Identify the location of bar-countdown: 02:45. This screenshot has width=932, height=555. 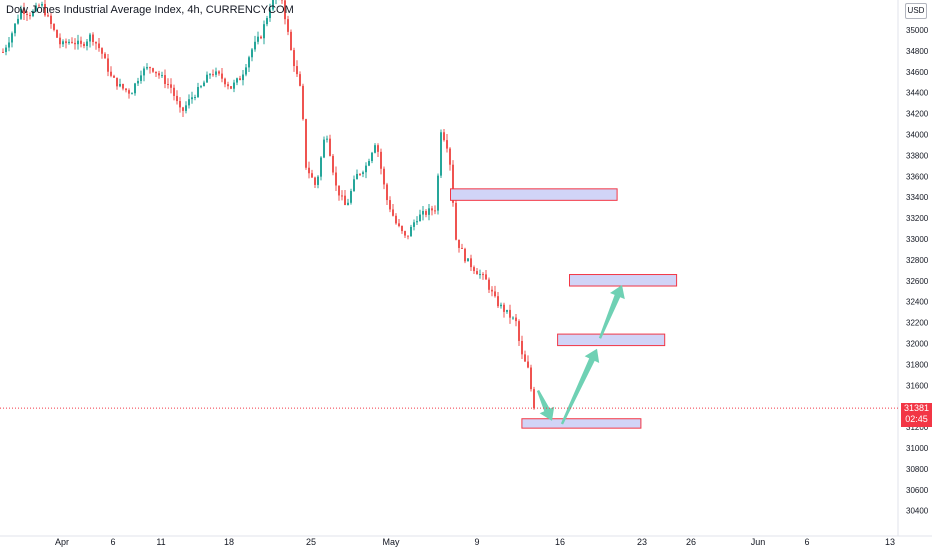
(916, 419).